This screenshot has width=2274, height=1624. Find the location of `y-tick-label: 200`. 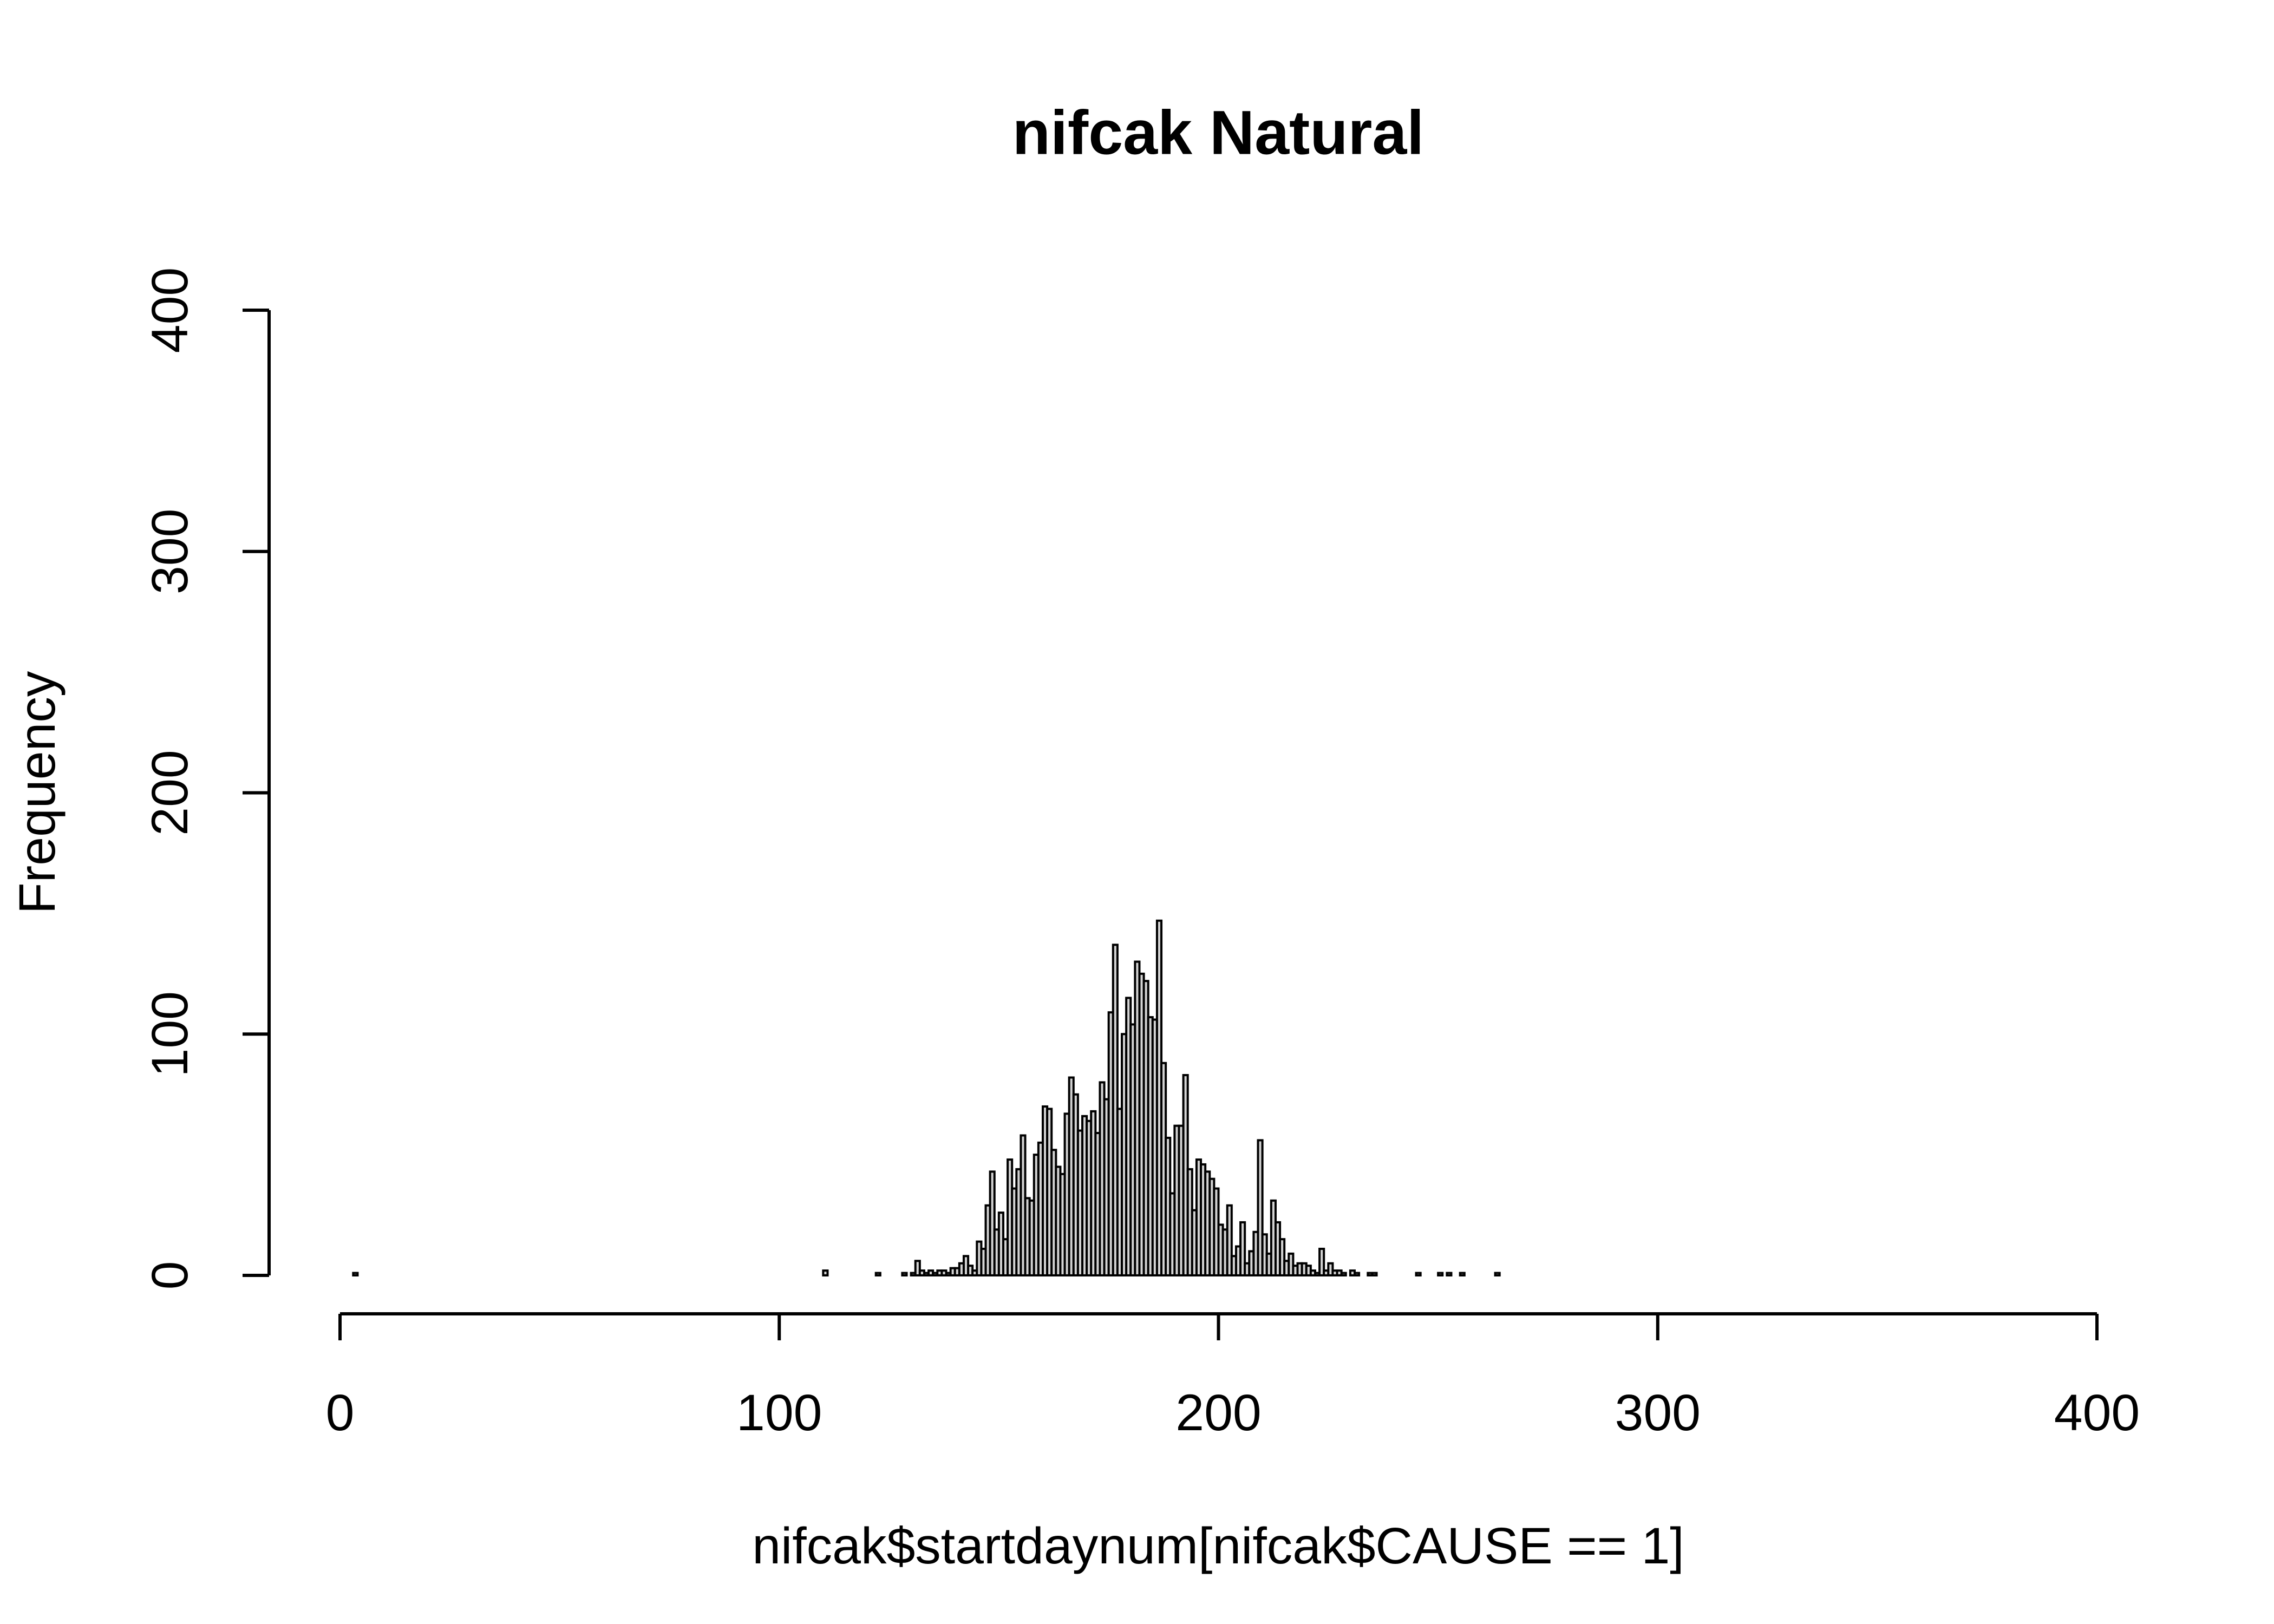

y-tick-label: 200 is located at coordinates (170, 793).